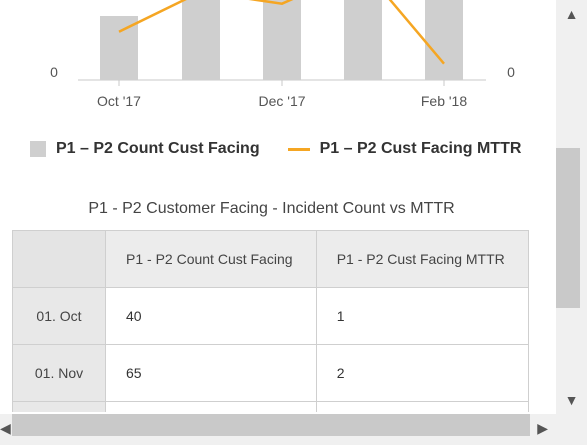 The height and width of the screenshot is (445, 587). What do you see at coordinates (422, 259) in the screenshot?
I see `column-header-mttr: P1 - P2 Cust Facing MTTR` at bounding box center [422, 259].